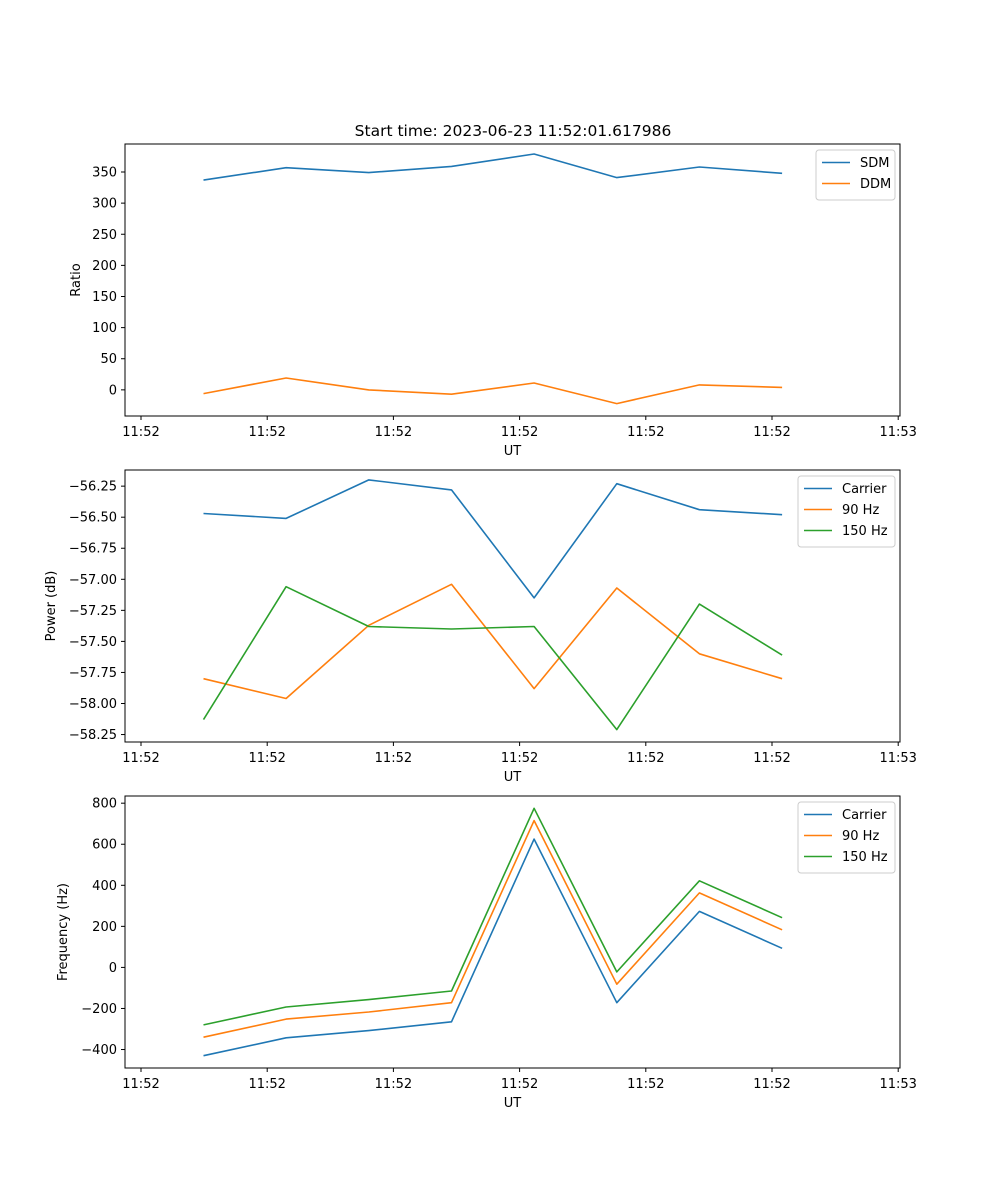  What do you see at coordinates (93, 642) in the screenshot?
I see `y-tick-label: −57.50` at bounding box center [93, 642].